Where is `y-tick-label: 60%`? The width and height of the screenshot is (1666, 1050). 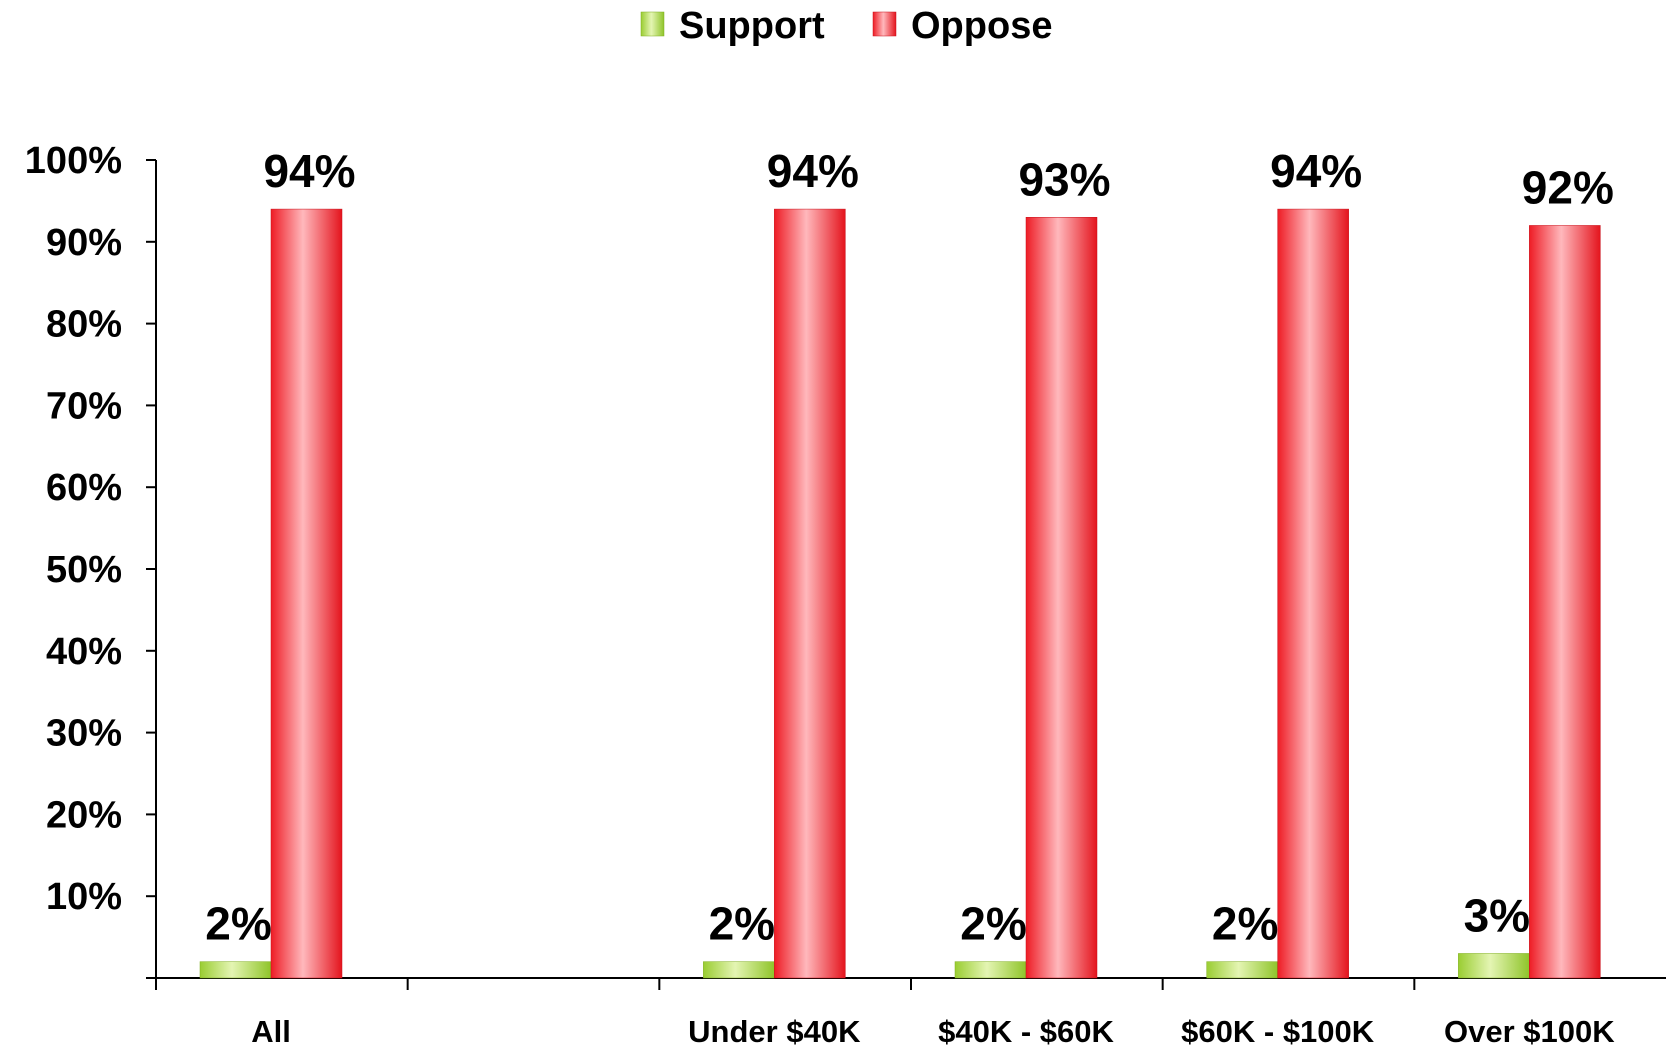 y-tick-label: 60% is located at coordinates (84, 488).